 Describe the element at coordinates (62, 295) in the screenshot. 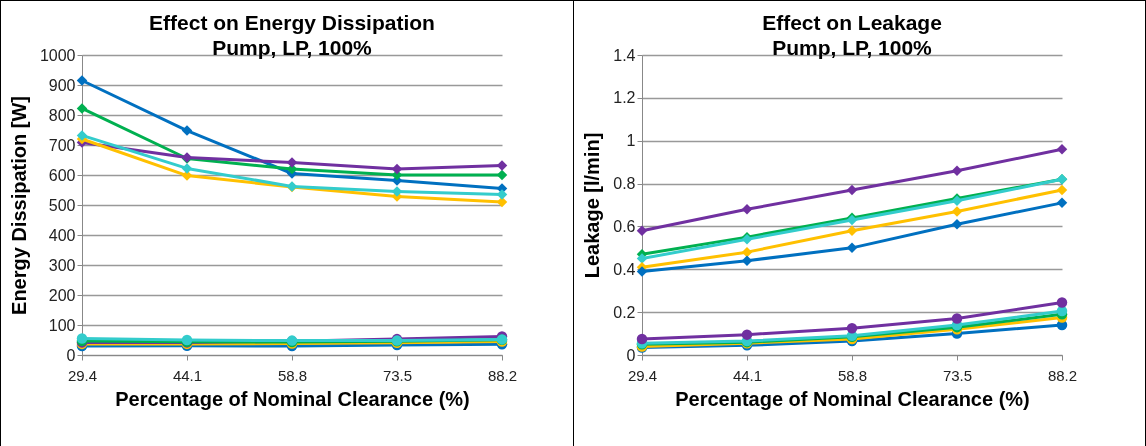

I see `y-tick-label: 200` at that location.